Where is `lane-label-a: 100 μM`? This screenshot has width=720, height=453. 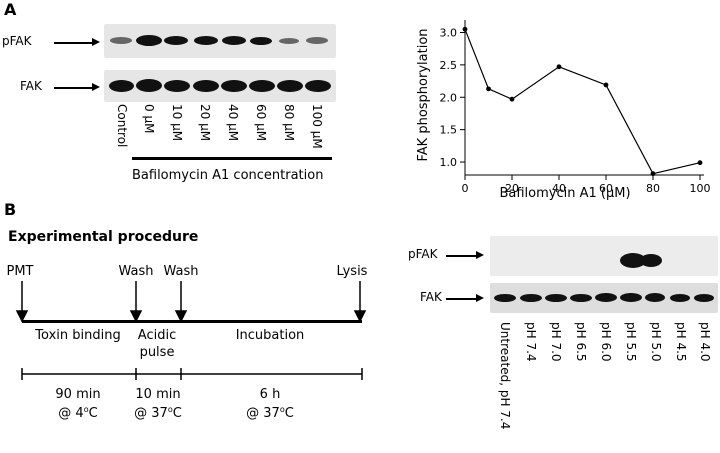 lane-label-a: 100 μM is located at coordinates (317, 126).